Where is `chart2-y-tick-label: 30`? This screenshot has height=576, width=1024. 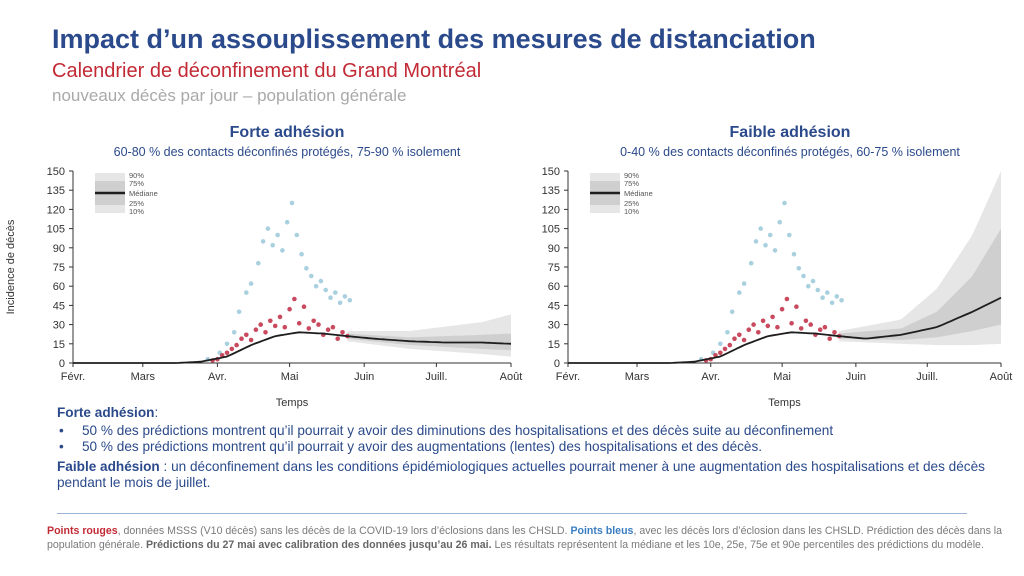 chart2-y-tick-label: 30 is located at coordinates (554, 326).